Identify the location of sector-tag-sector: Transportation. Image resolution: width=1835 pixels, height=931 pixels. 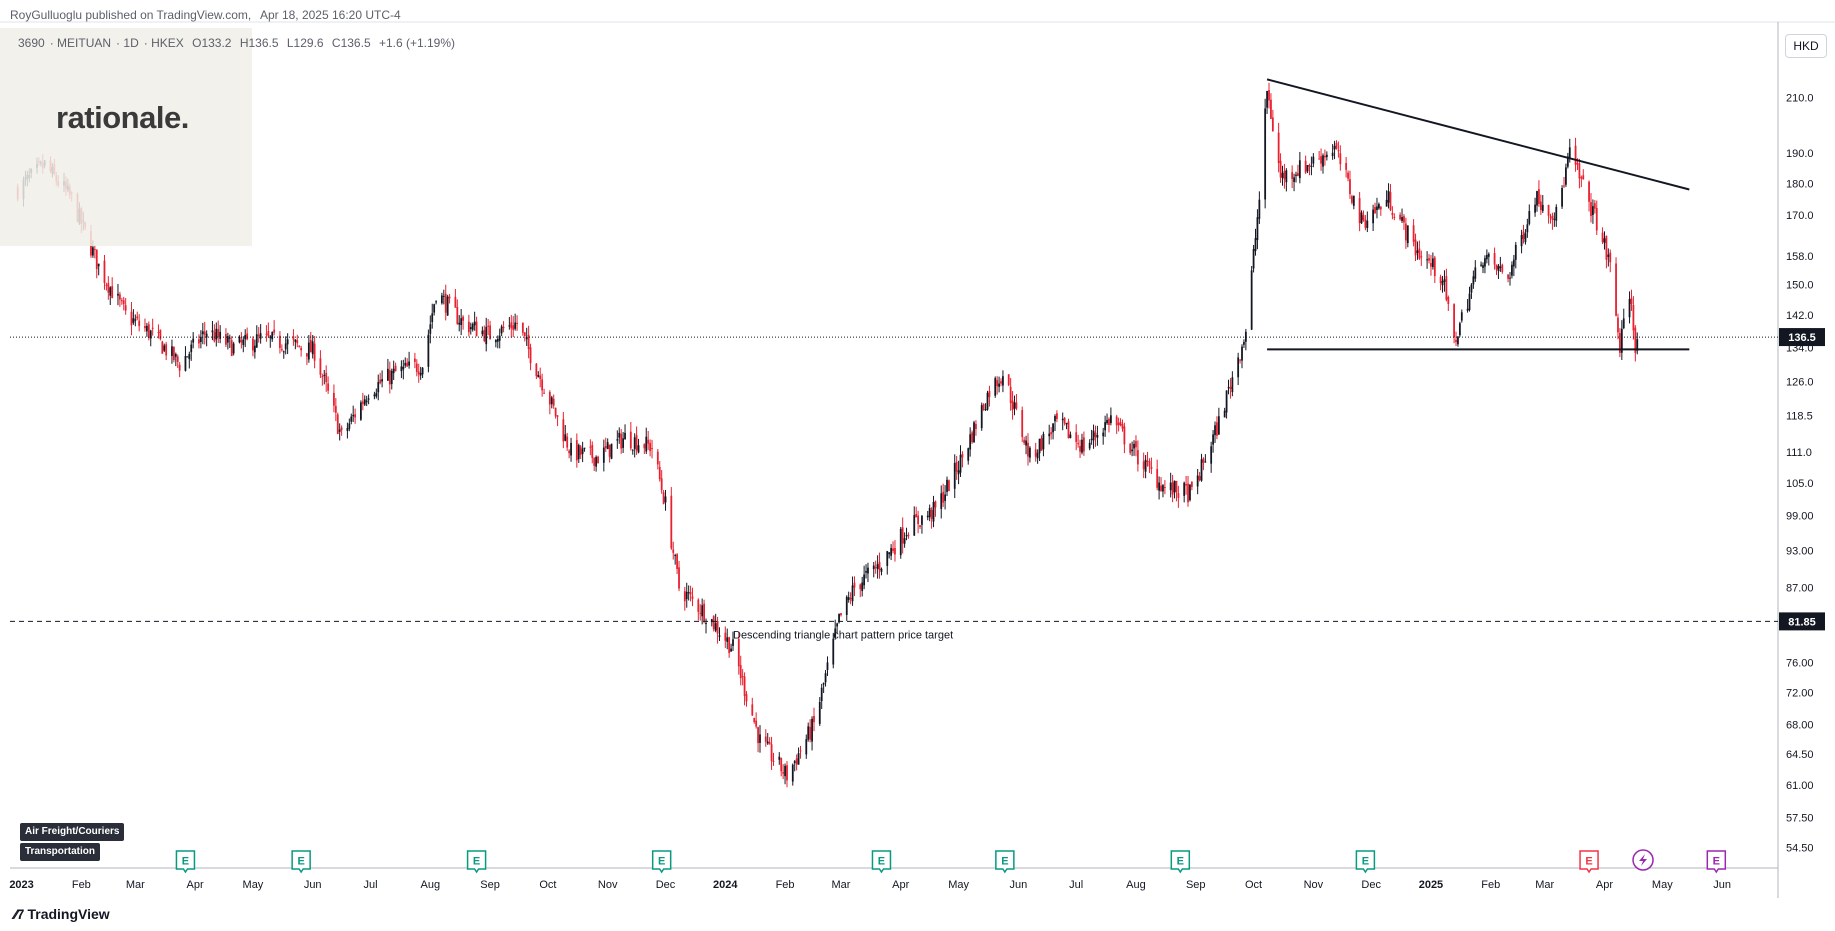
(60, 852).